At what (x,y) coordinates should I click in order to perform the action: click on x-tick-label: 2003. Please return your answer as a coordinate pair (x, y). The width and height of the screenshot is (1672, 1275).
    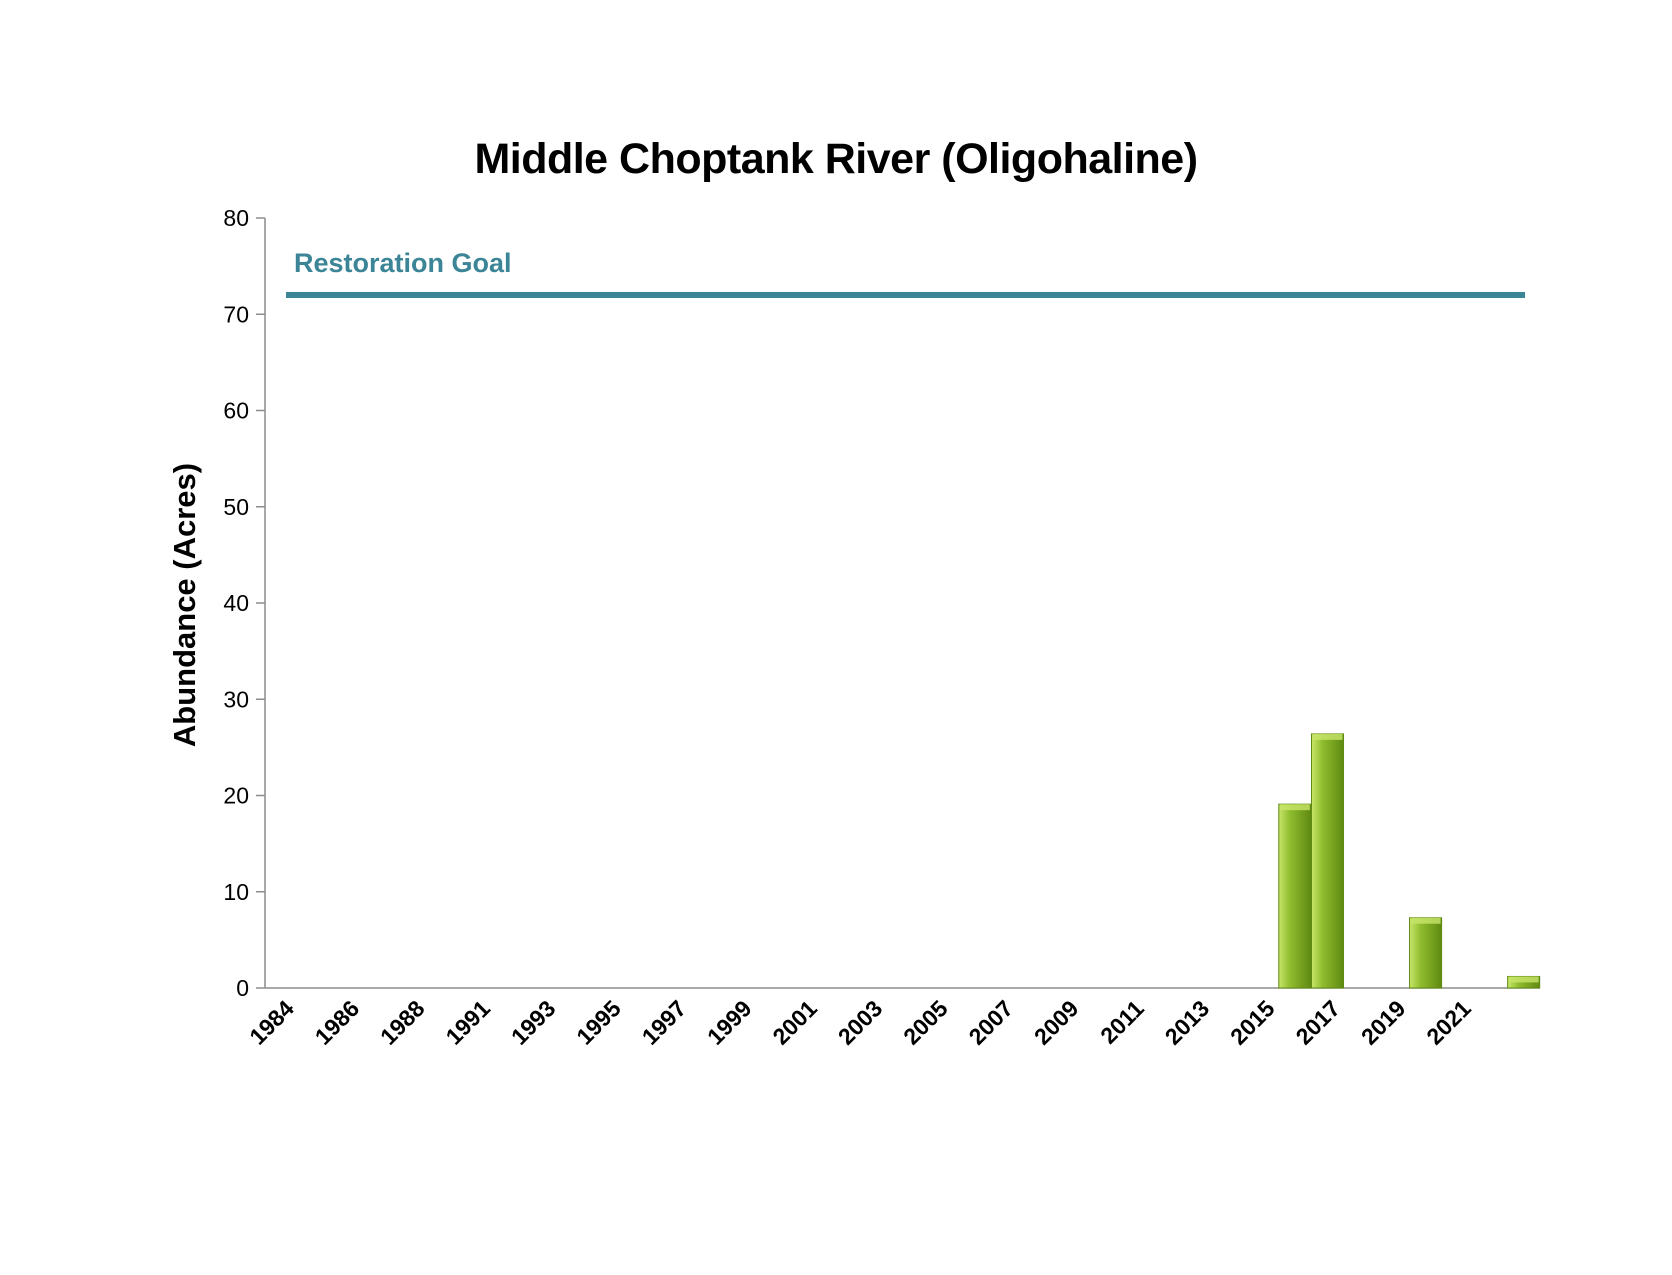
    Looking at the image, I should click on (860, 1022).